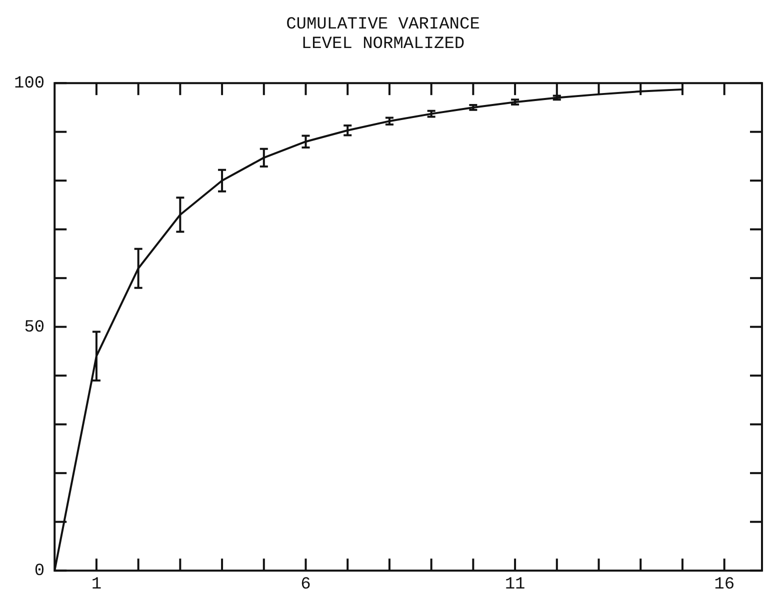 Image resolution: width=764 pixels, height=603 pixels. I want to click on y-tick-label: 0, so click(39, 572).